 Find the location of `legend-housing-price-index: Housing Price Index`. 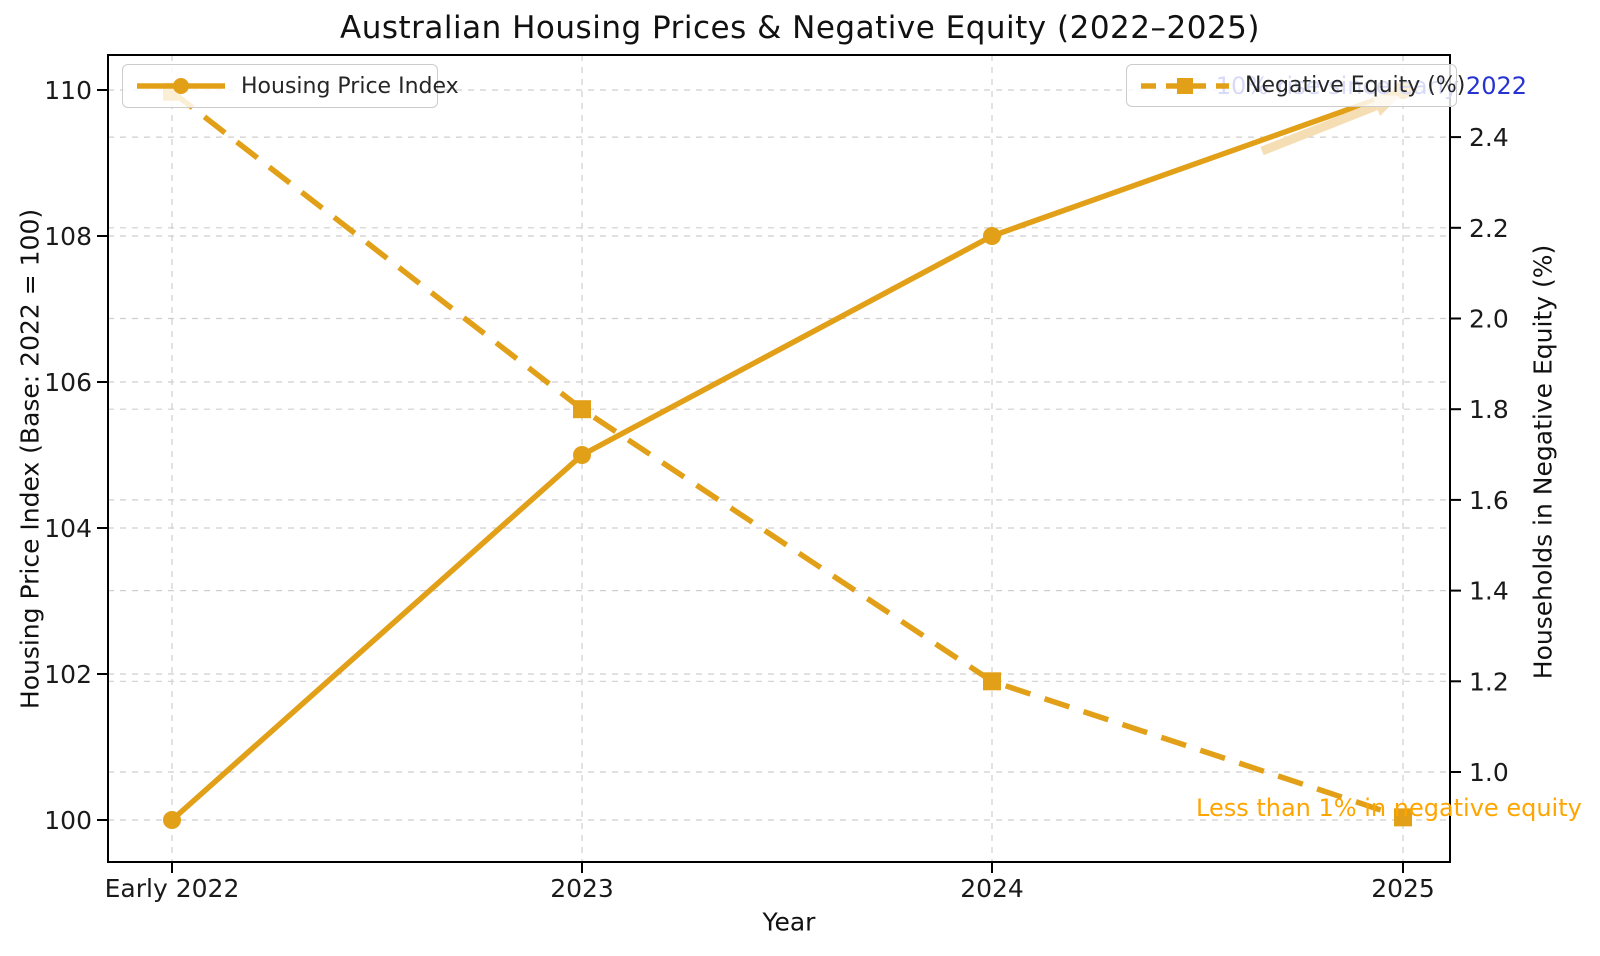

legend-housing-price-index: Housing Price Index is located at coordinates (290, 86).